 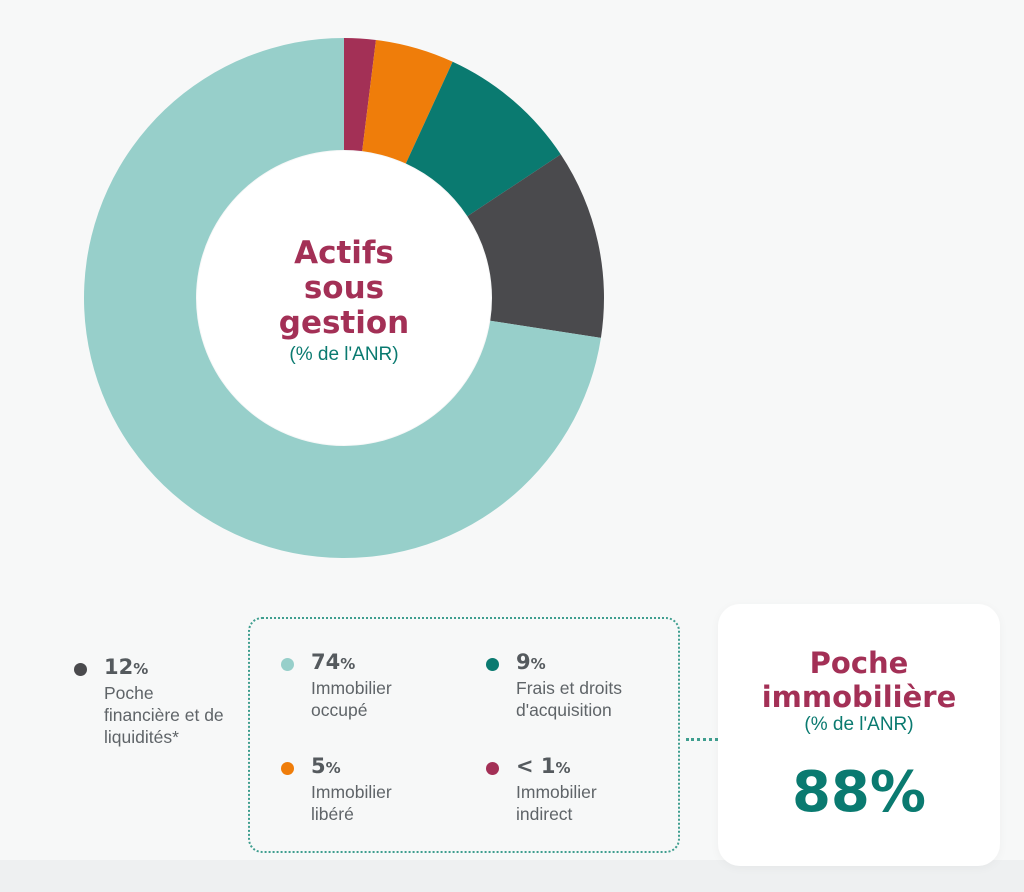 What do you see at coordinates (344, 253) in the screenshot?
I see `chart-title-line-1: Actifs` at bounding box center [344, 253].